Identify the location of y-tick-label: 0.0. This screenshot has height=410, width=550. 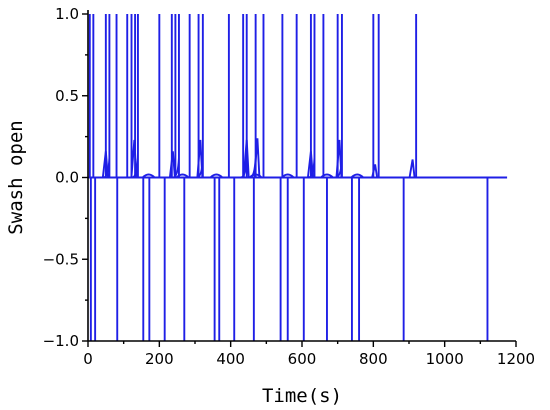
(67, 178).